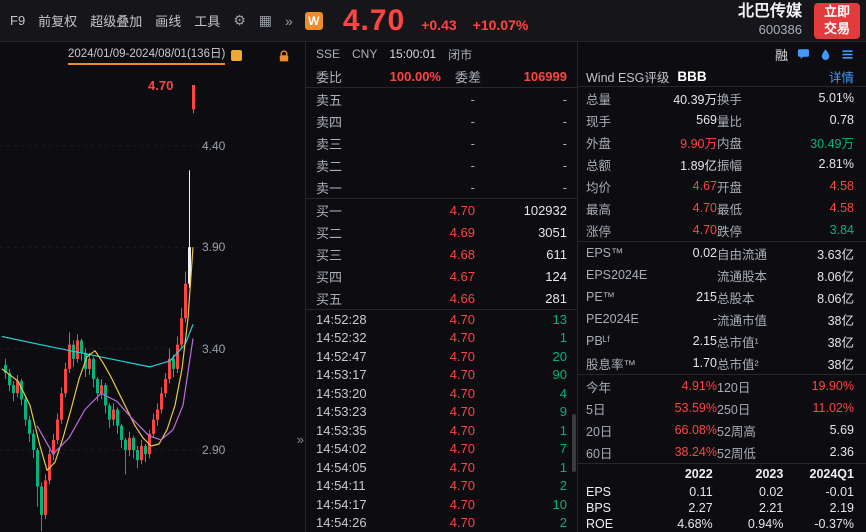  I want to click on bid-label: 买五, so click(329, 299).